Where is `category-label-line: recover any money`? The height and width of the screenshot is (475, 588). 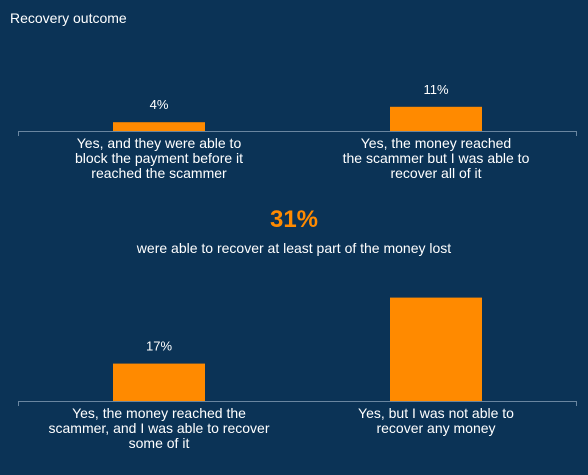
category-label-line: recover any money is located at coordinates (436, 428).